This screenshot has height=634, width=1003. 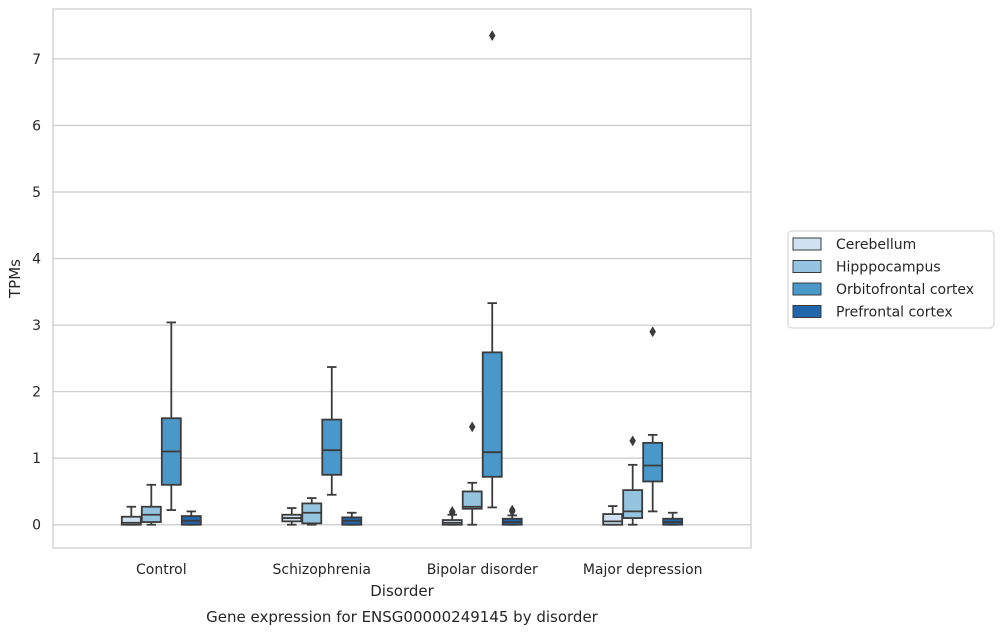 I want to click on legend-label: Hipppocampus, so click(x=888, y=268).